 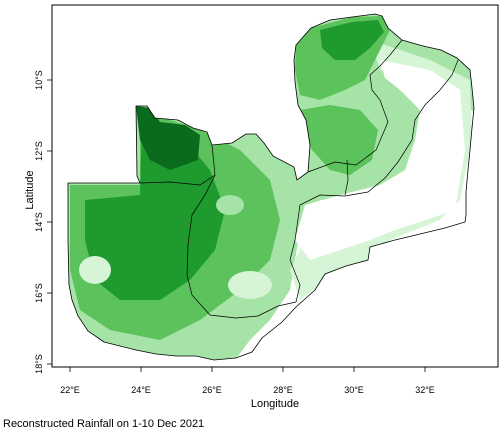 What do you see at coordinates (177, 180) in the screenshot?
I see `province-border-northwest` at bounding box center [177, 180].